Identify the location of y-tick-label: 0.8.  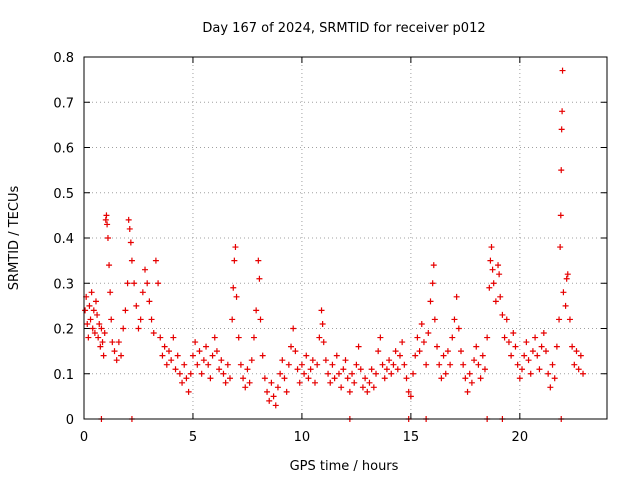
(63, 58).